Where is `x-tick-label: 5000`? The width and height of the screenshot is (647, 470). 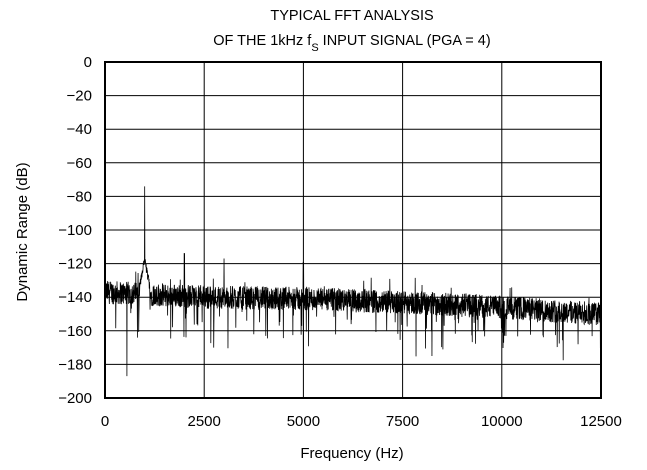
x-tick-label: 5000 is located at coordinates (303, 421).